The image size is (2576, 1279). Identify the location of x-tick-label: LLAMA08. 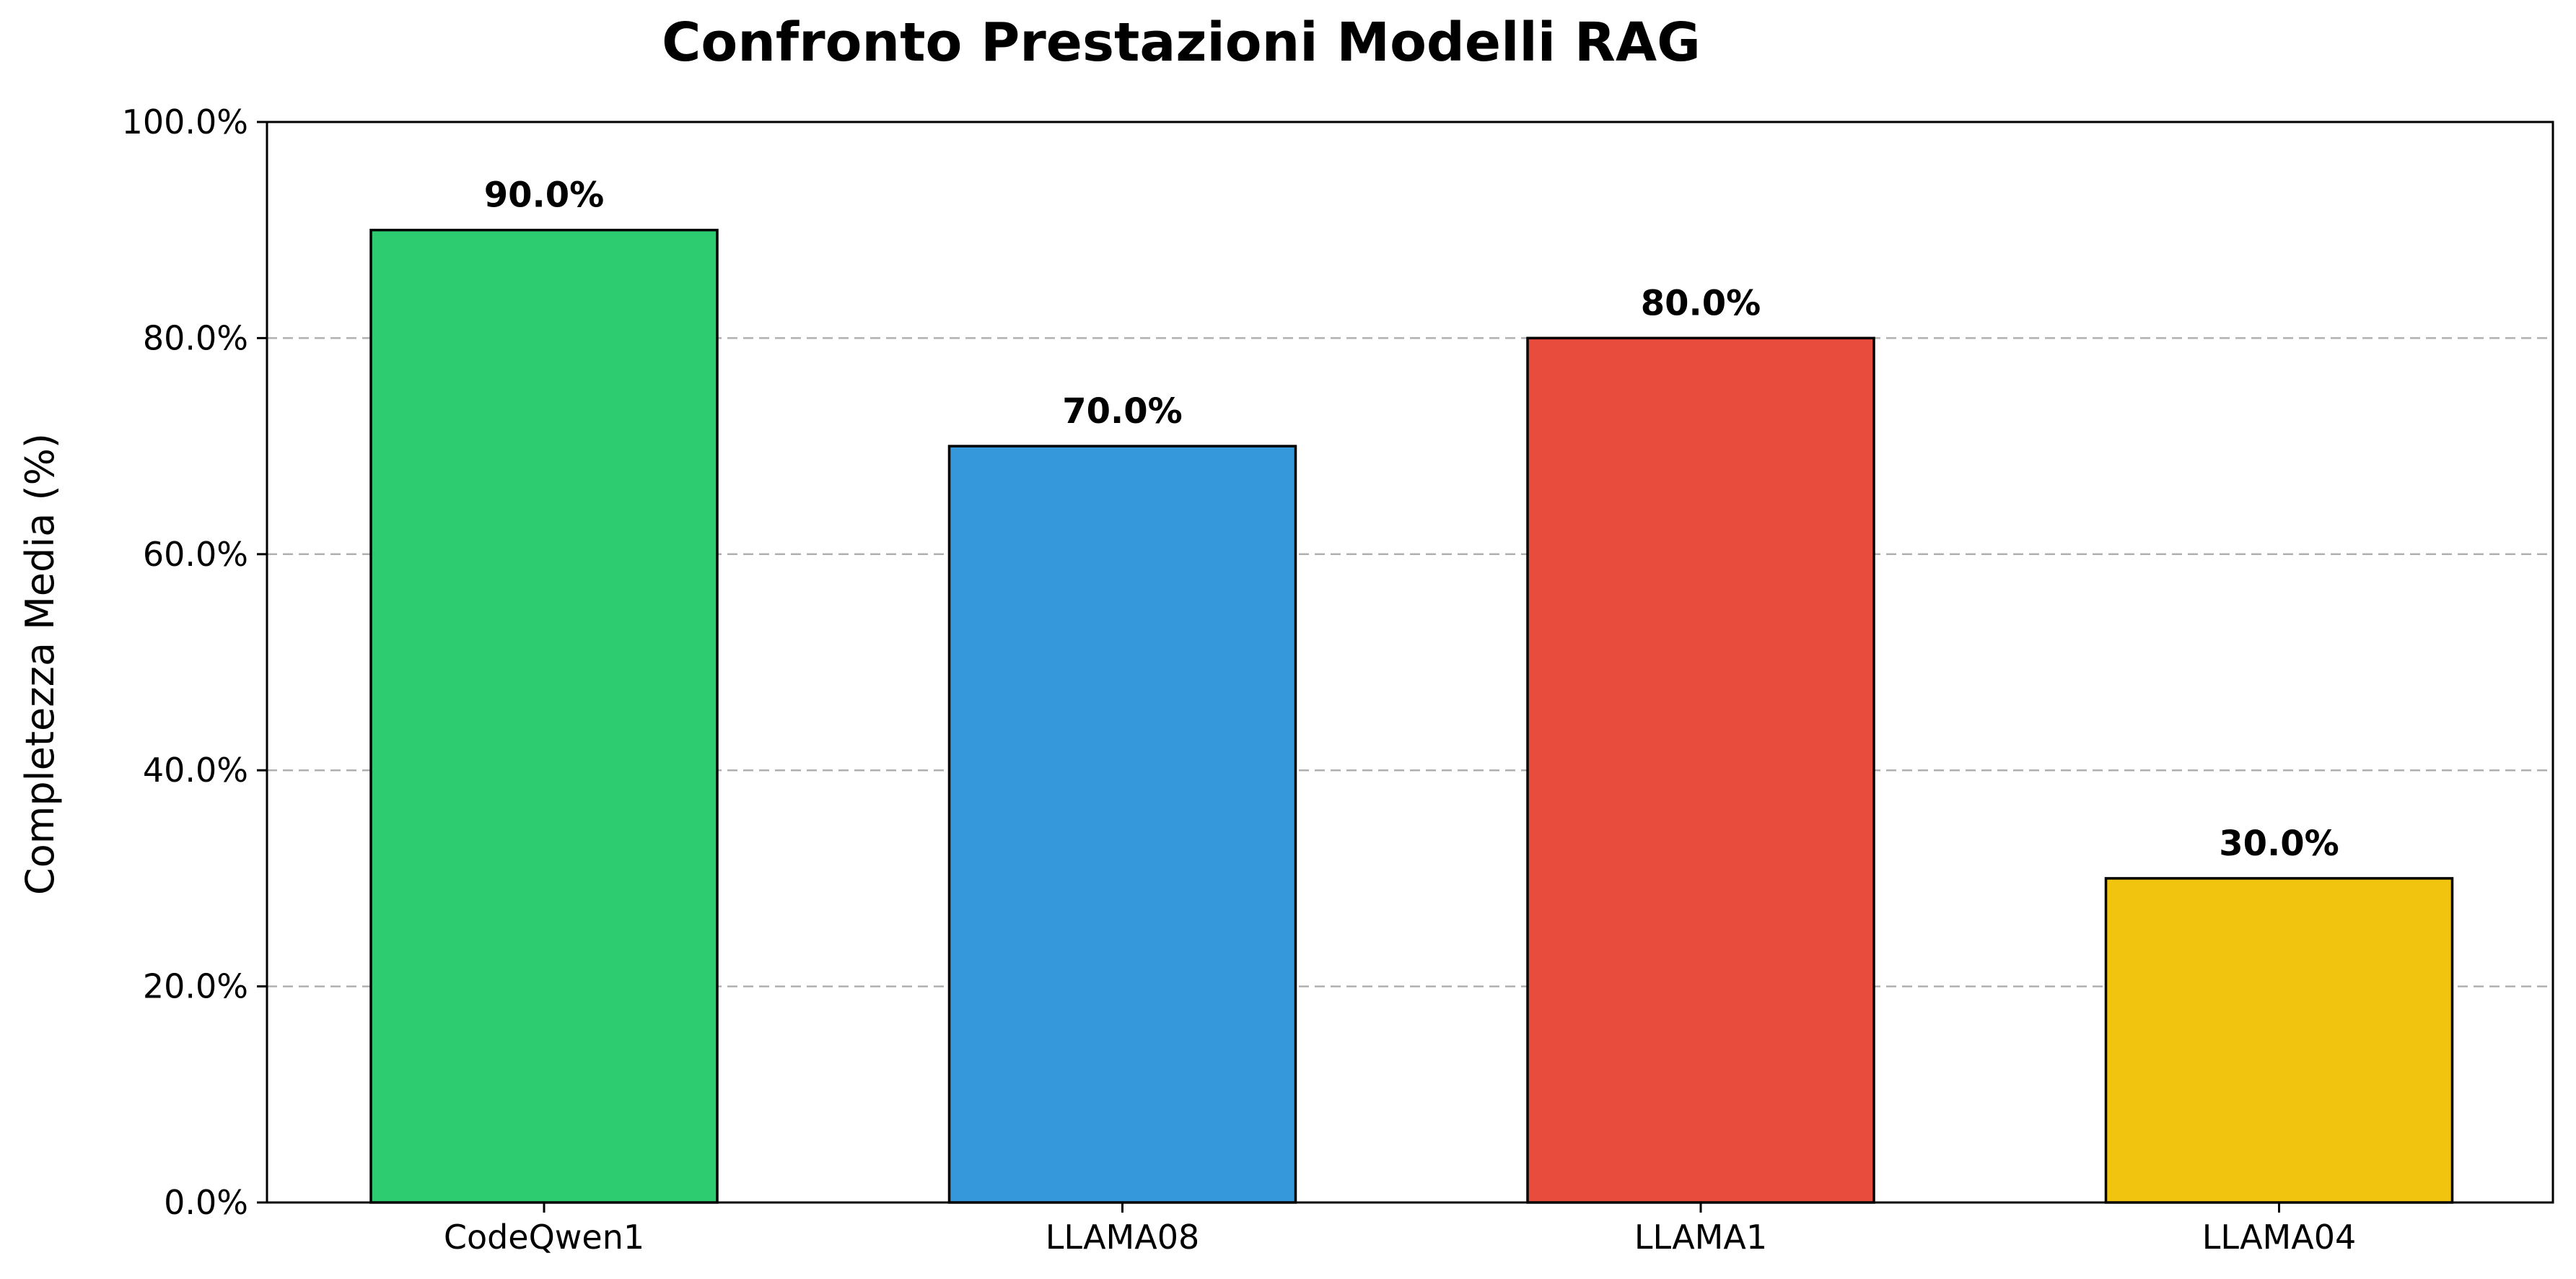
(1122, 1237).